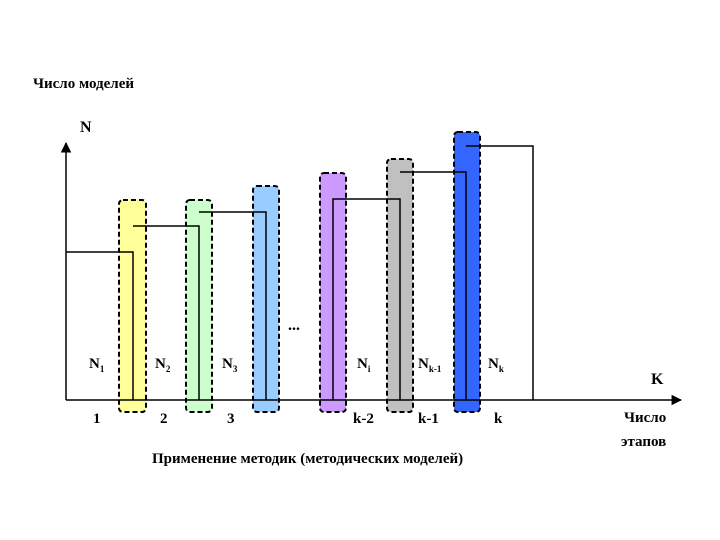  Describe the element at coordinates (97, 419) in the screenshot. I see `tick-1: 1` at that location.